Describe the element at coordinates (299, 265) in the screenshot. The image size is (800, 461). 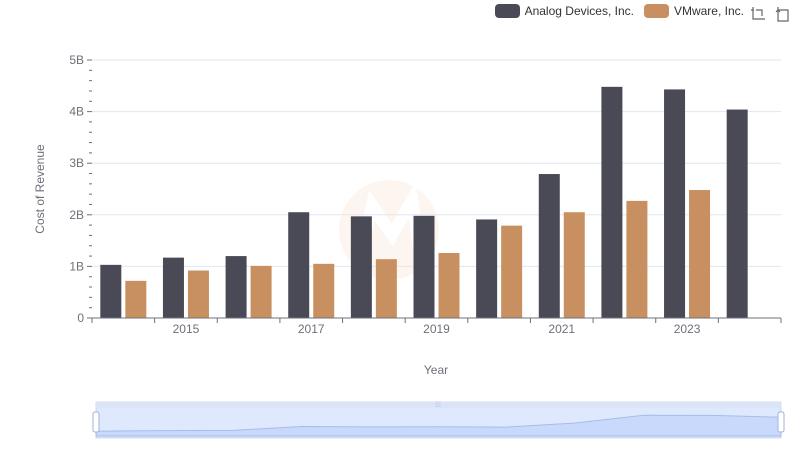
I see `bar-analog-devices-2017` at that location.